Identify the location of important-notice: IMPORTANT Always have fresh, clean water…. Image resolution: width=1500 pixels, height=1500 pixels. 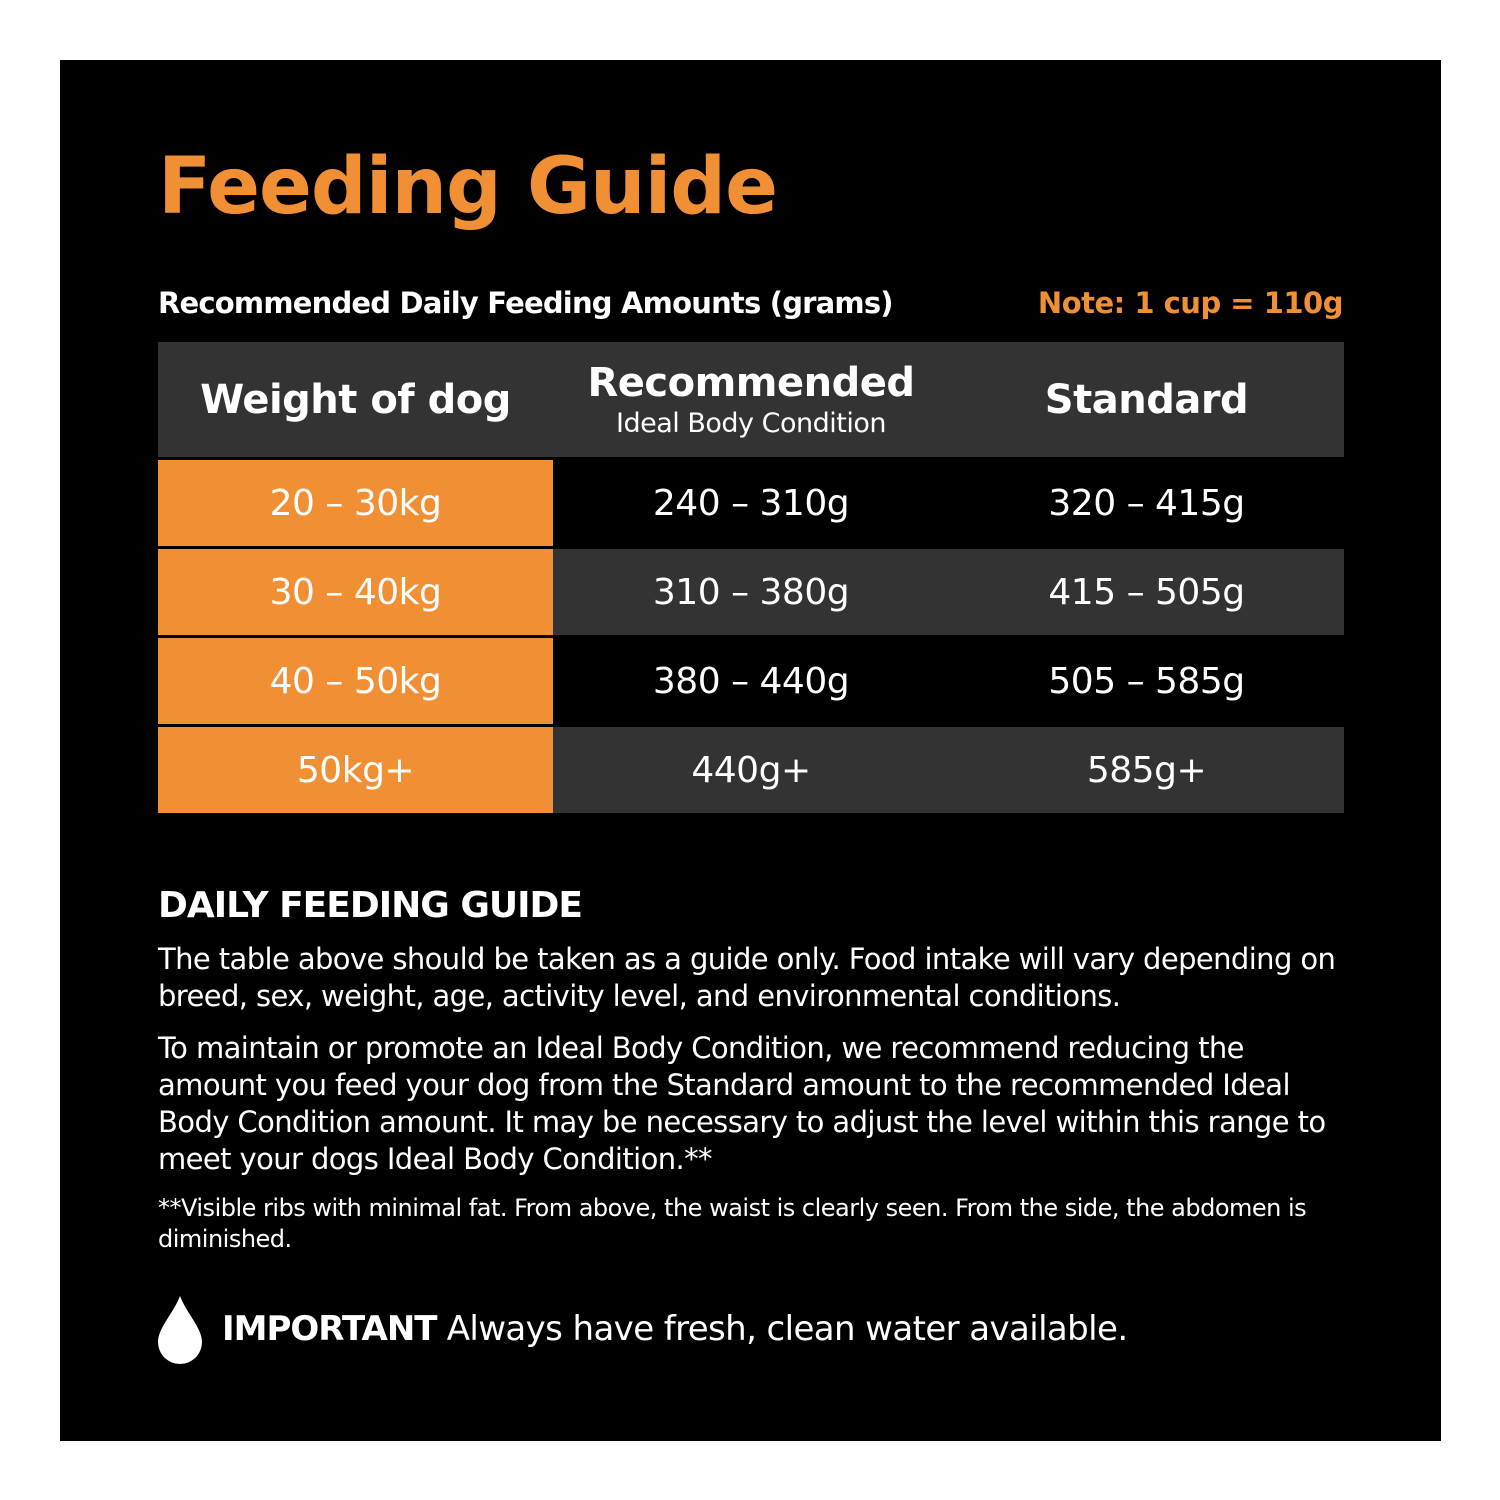
(642, 1329).